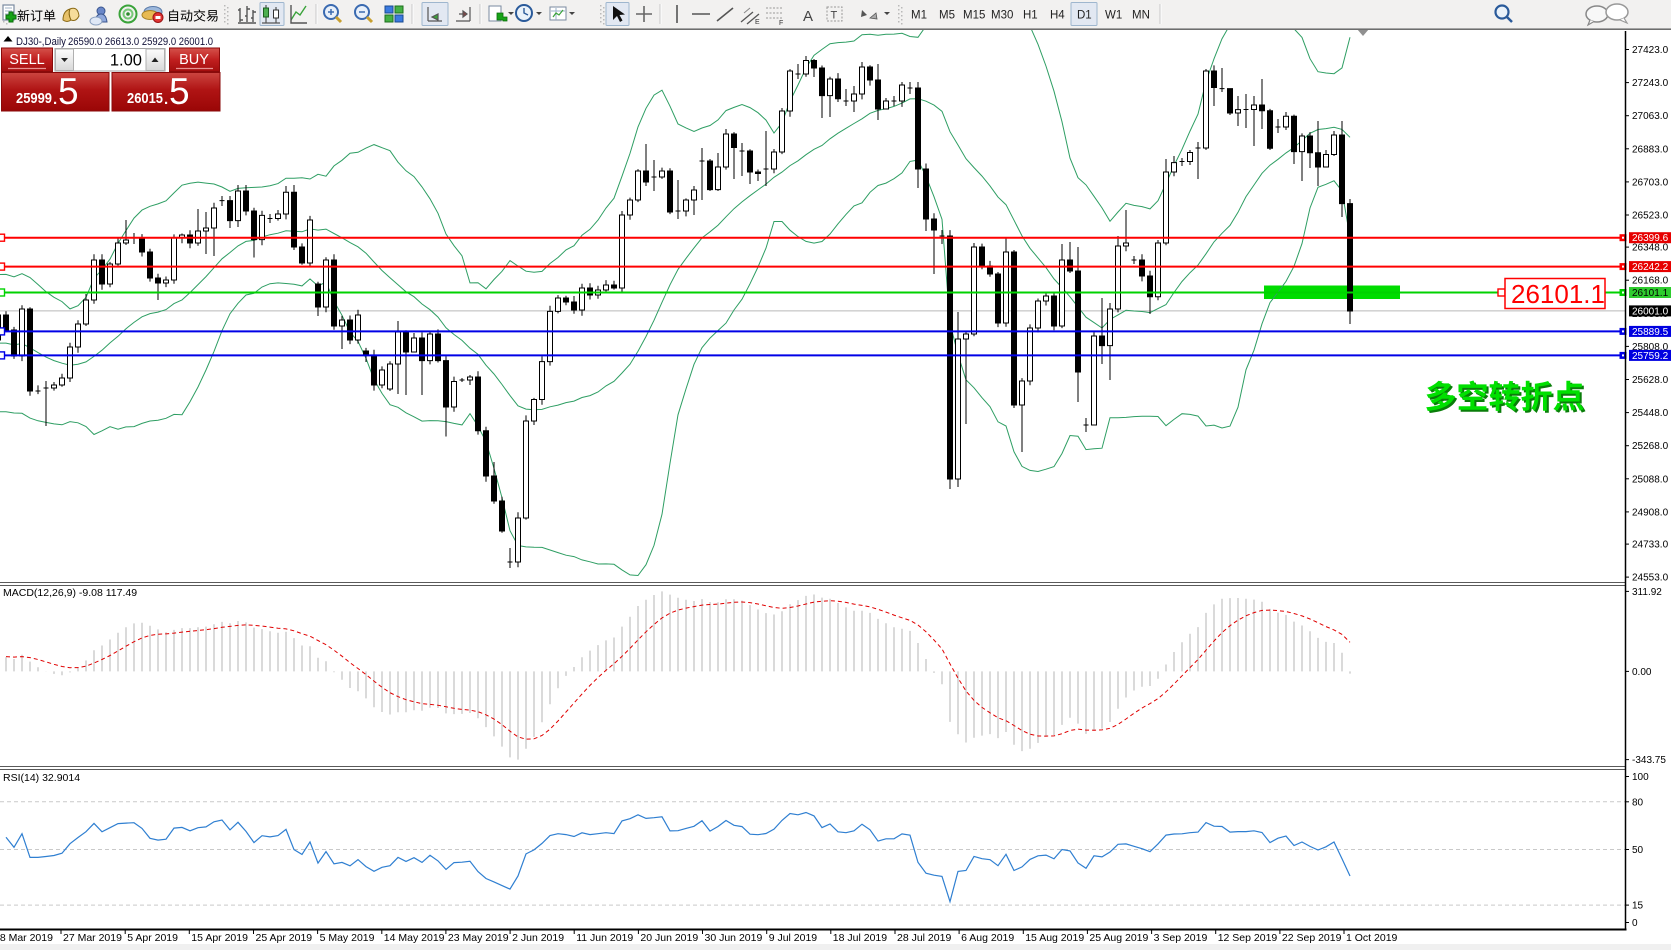 Image resolution: width=1671 pixels, height=950 pixels. I want to click on svg-text: 18 Mar 2019, so click(26, 938).